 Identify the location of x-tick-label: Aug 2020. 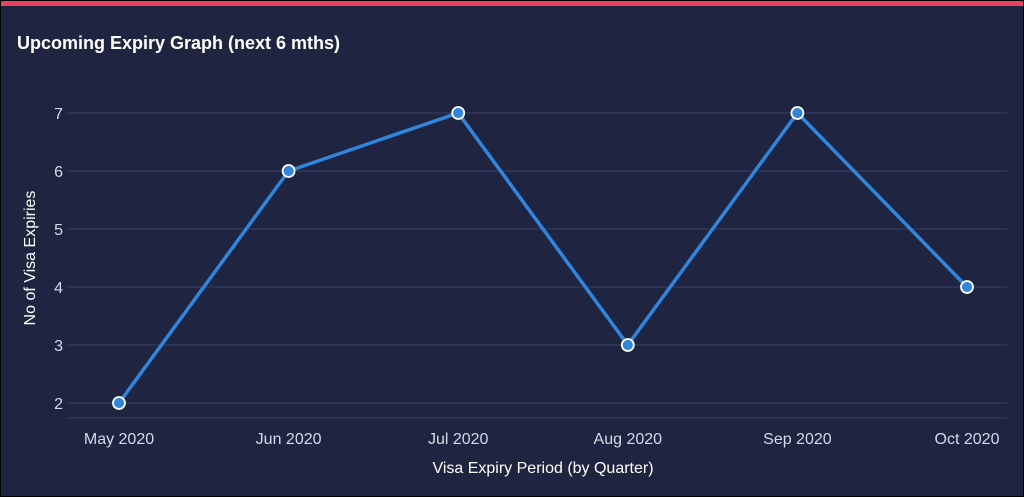
(628, 439).